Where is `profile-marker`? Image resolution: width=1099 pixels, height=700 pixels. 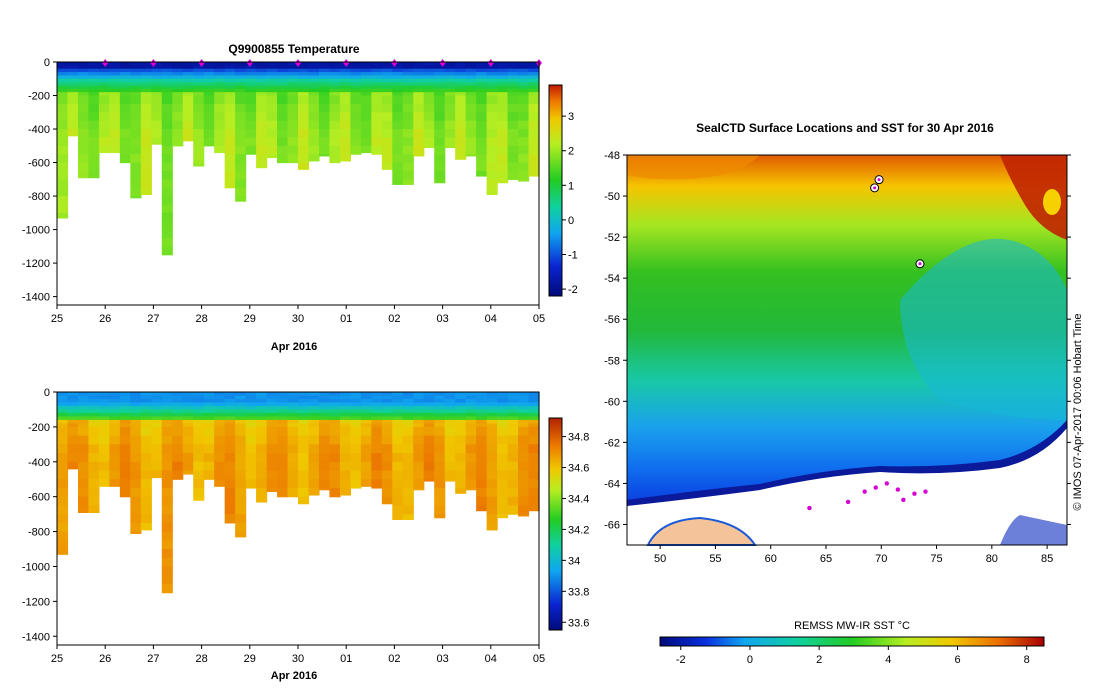 profile-marker is located at coordinates (105, 63).